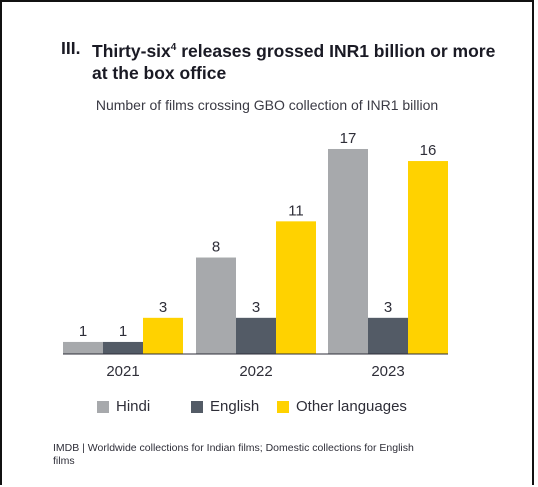 This screenshot has height=487, width=538. Describe the element at coordinates (123, 331) in the screenshot. I see `data-label-english-2021: 1` at that location.